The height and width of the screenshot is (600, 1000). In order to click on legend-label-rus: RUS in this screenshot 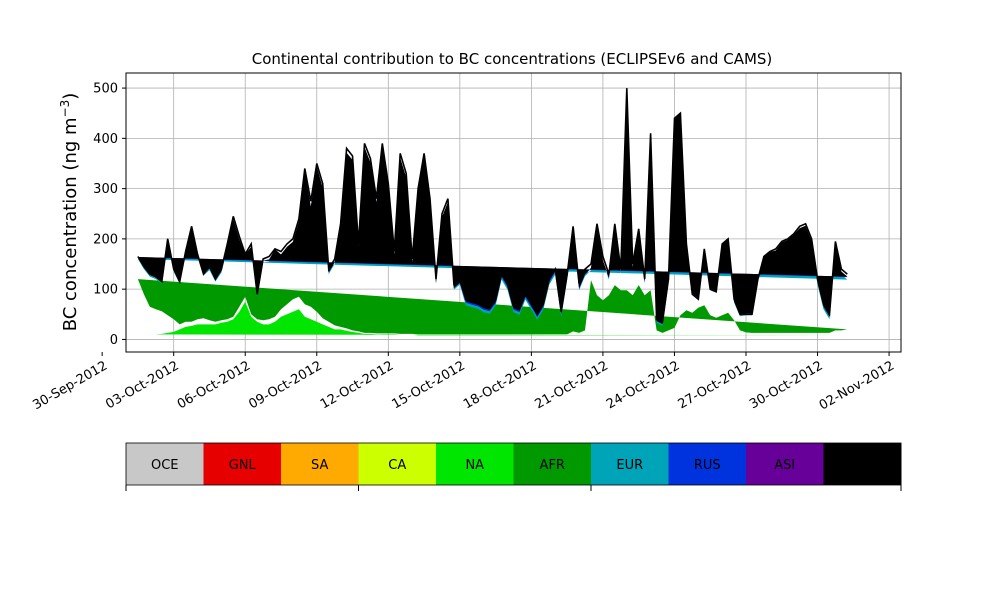, I will do `click(707, 465)`.